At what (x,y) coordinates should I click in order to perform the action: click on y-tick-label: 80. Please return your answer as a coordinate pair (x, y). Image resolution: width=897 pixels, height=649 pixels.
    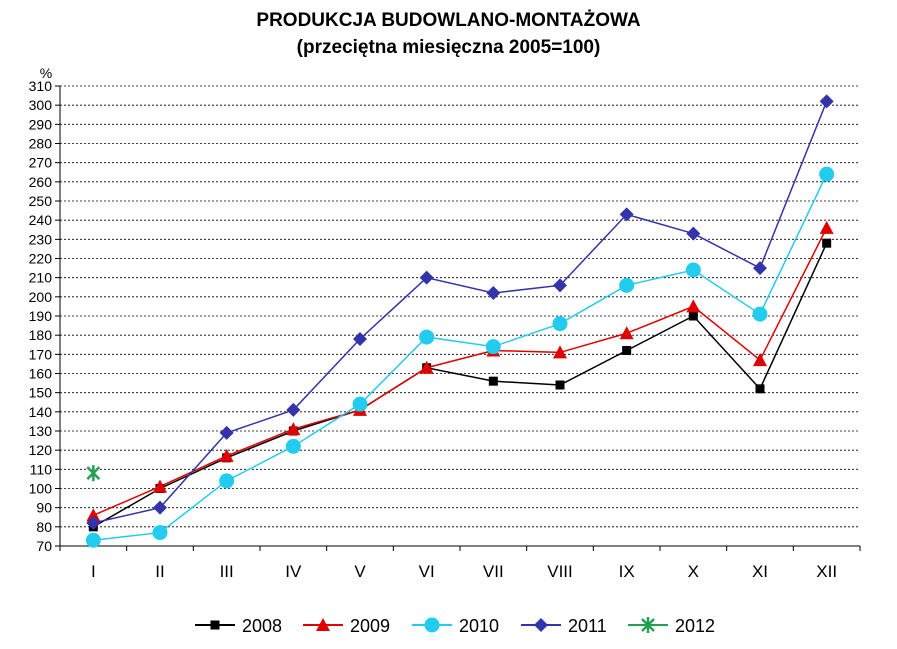
    Looking at the image, I should click on (44, 527).